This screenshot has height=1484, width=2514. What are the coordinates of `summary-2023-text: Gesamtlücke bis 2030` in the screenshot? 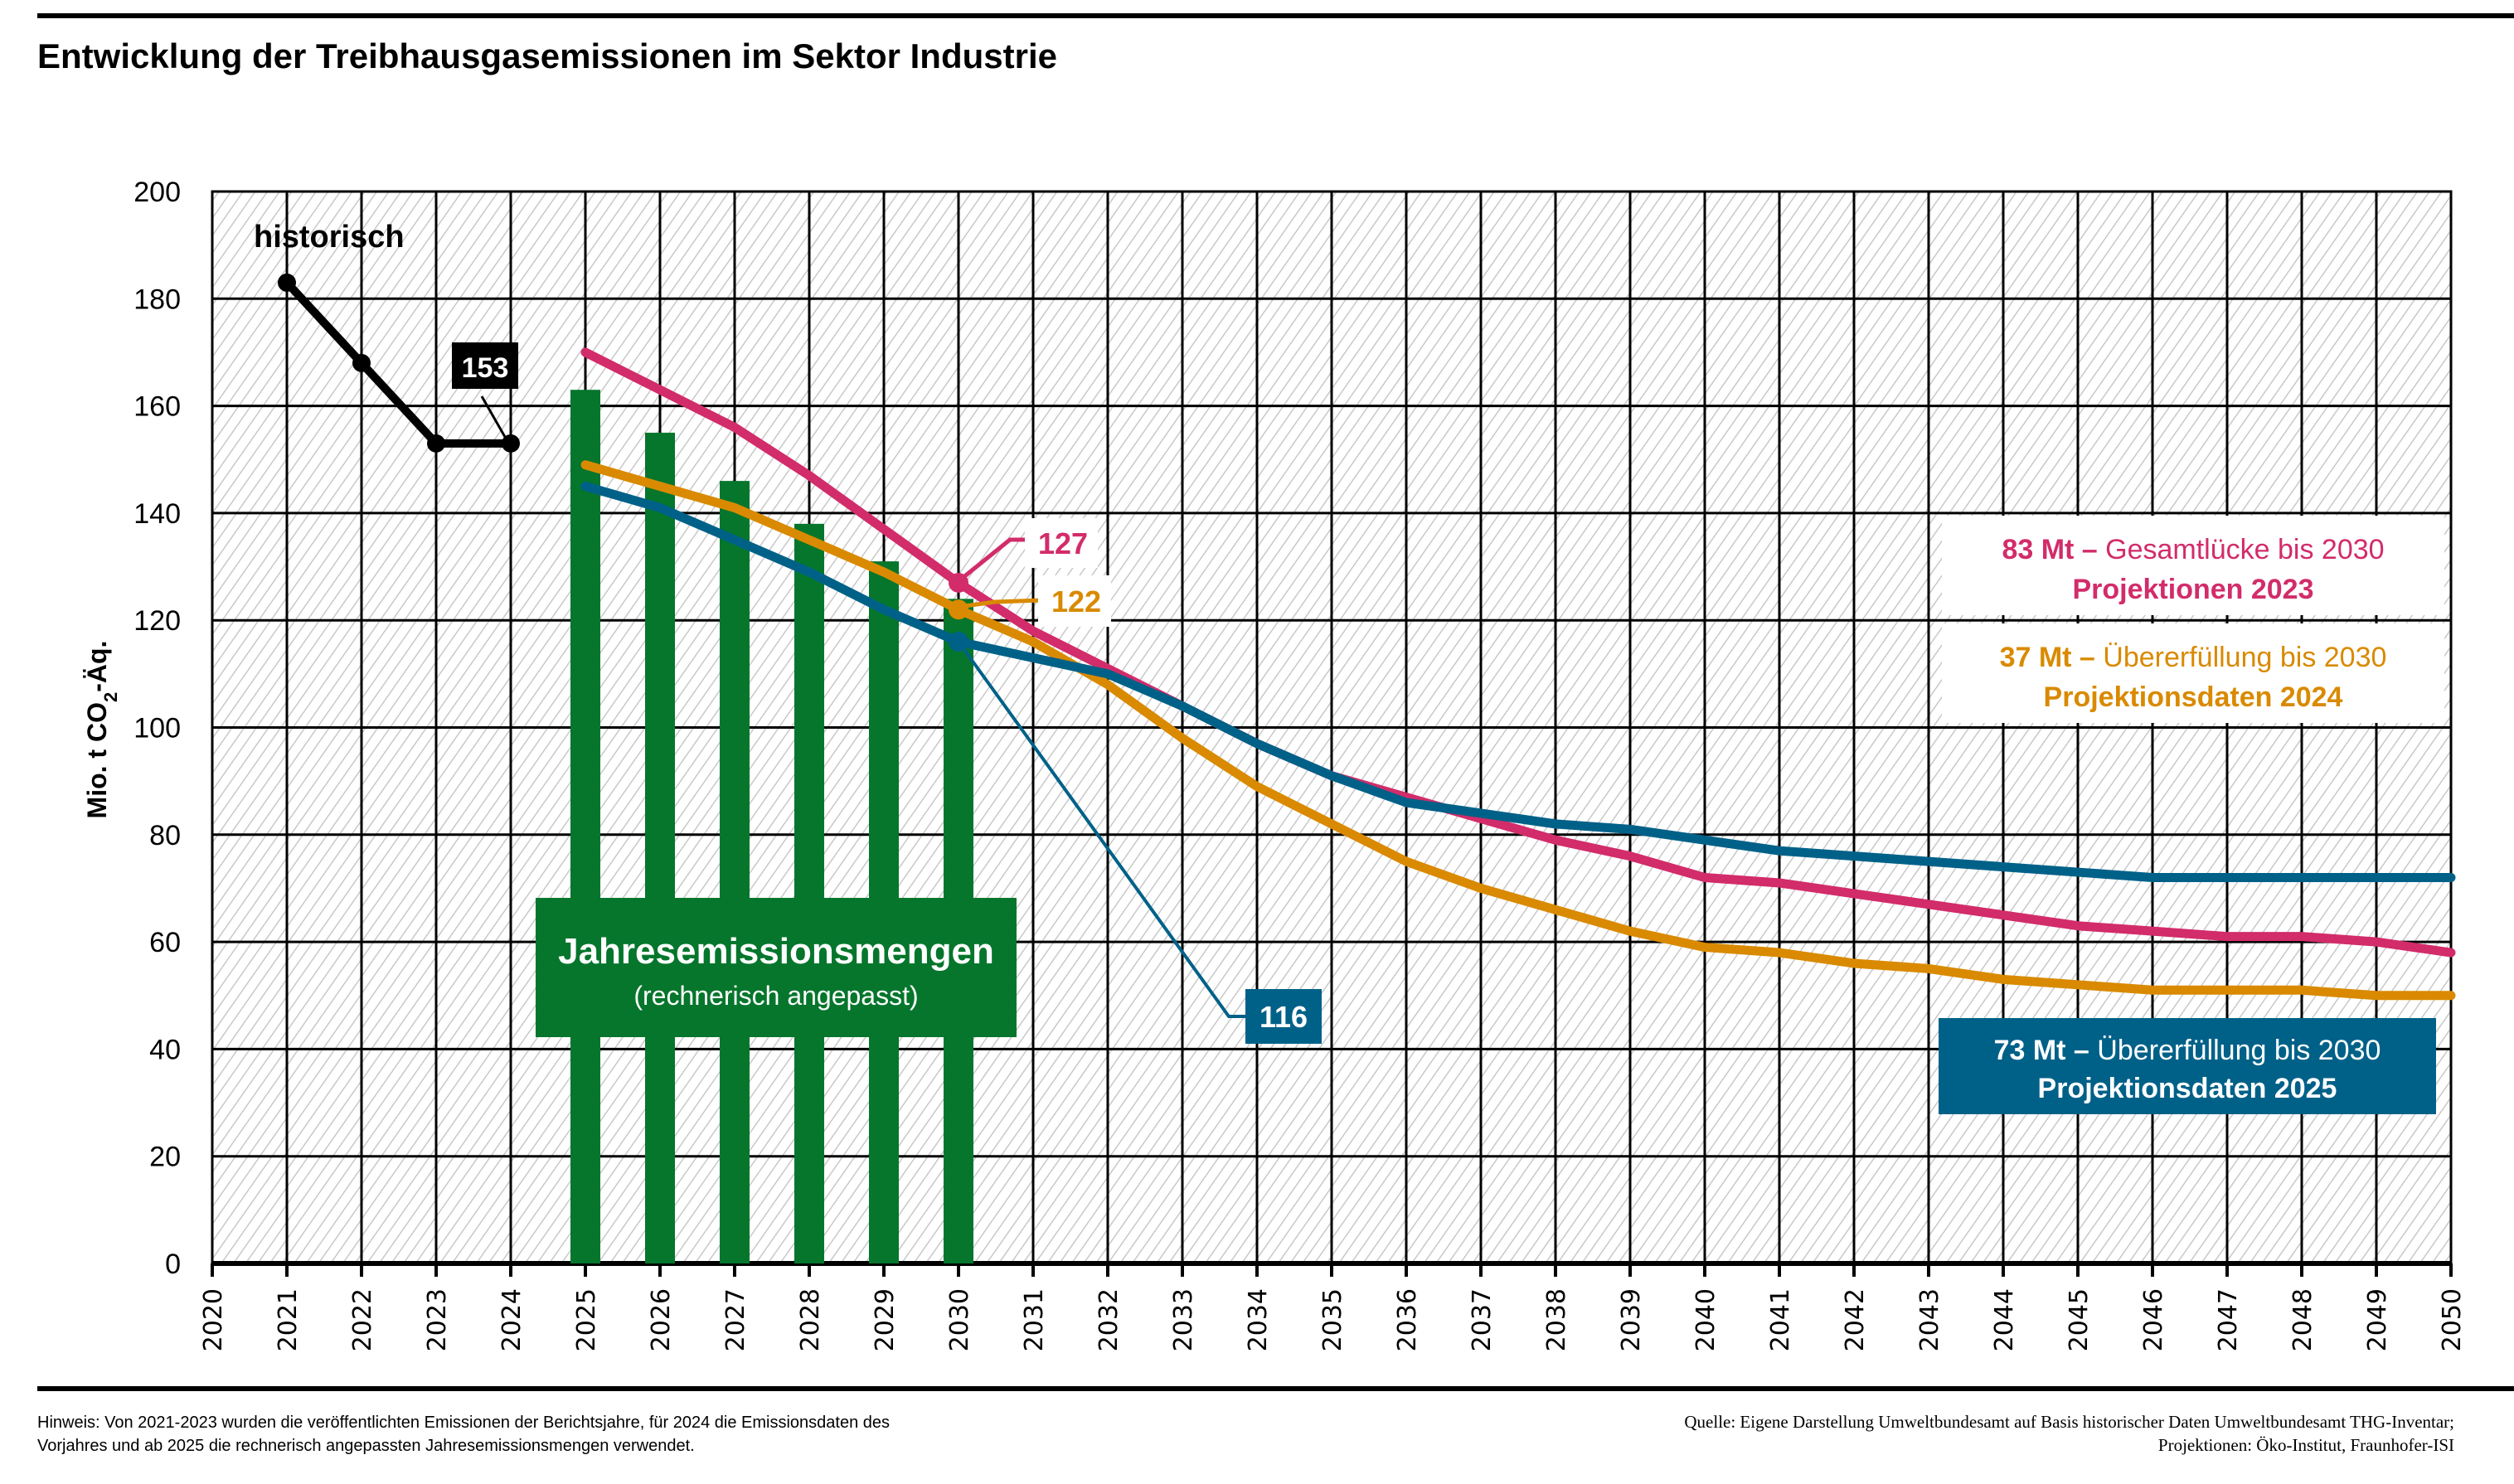 It's located at (2241, 549).